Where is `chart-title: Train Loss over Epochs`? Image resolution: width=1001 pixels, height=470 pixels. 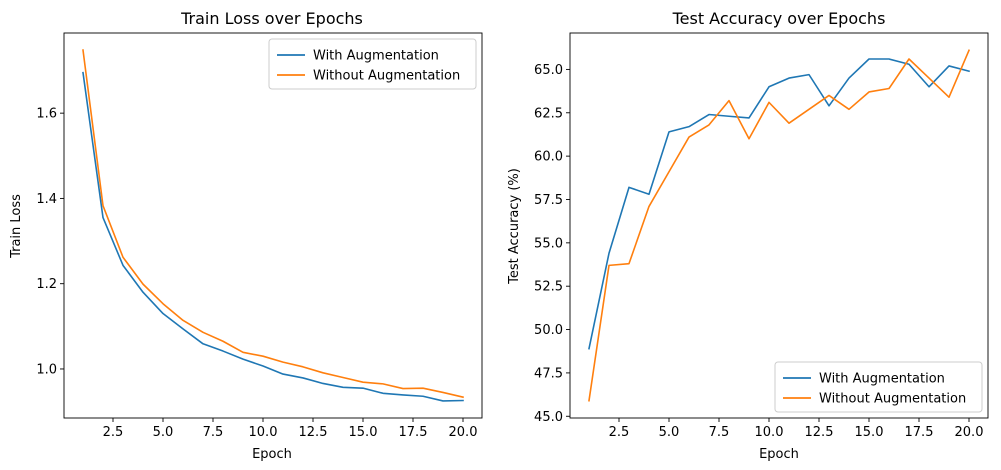 chart-title: Train Loss over Epochs is located at coordinates (271, 18).